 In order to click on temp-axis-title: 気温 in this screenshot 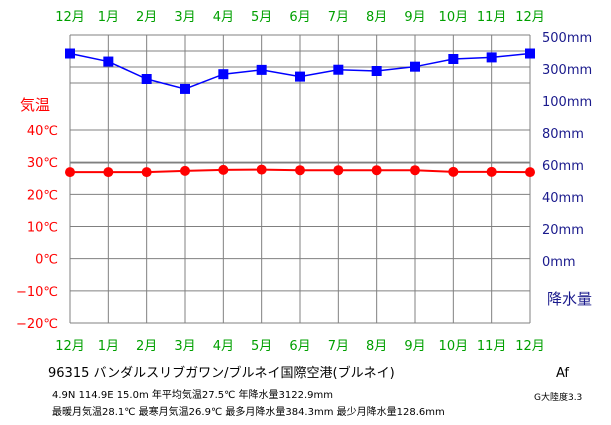, I will do `click(35, 105)`.